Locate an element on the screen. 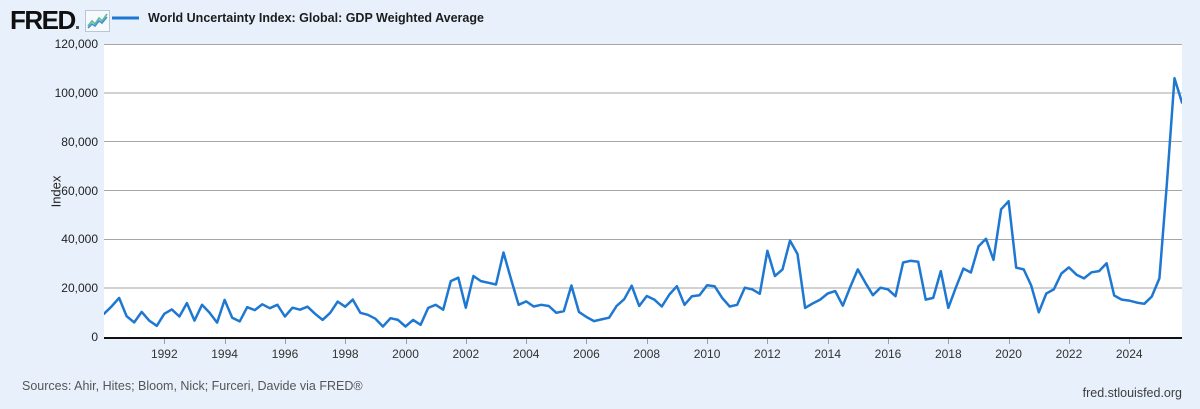  y-tick-label: 120,000 is located at coordinates (76, 44).